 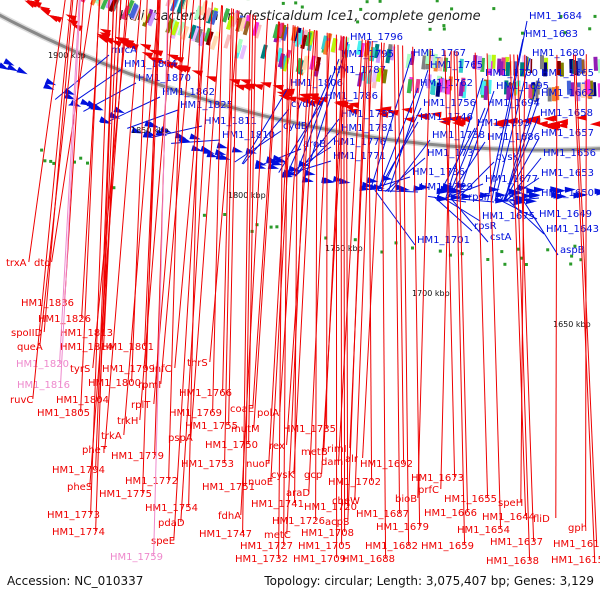 I want to click on gene-label: HM1_1799, so click(x=128, y=369).